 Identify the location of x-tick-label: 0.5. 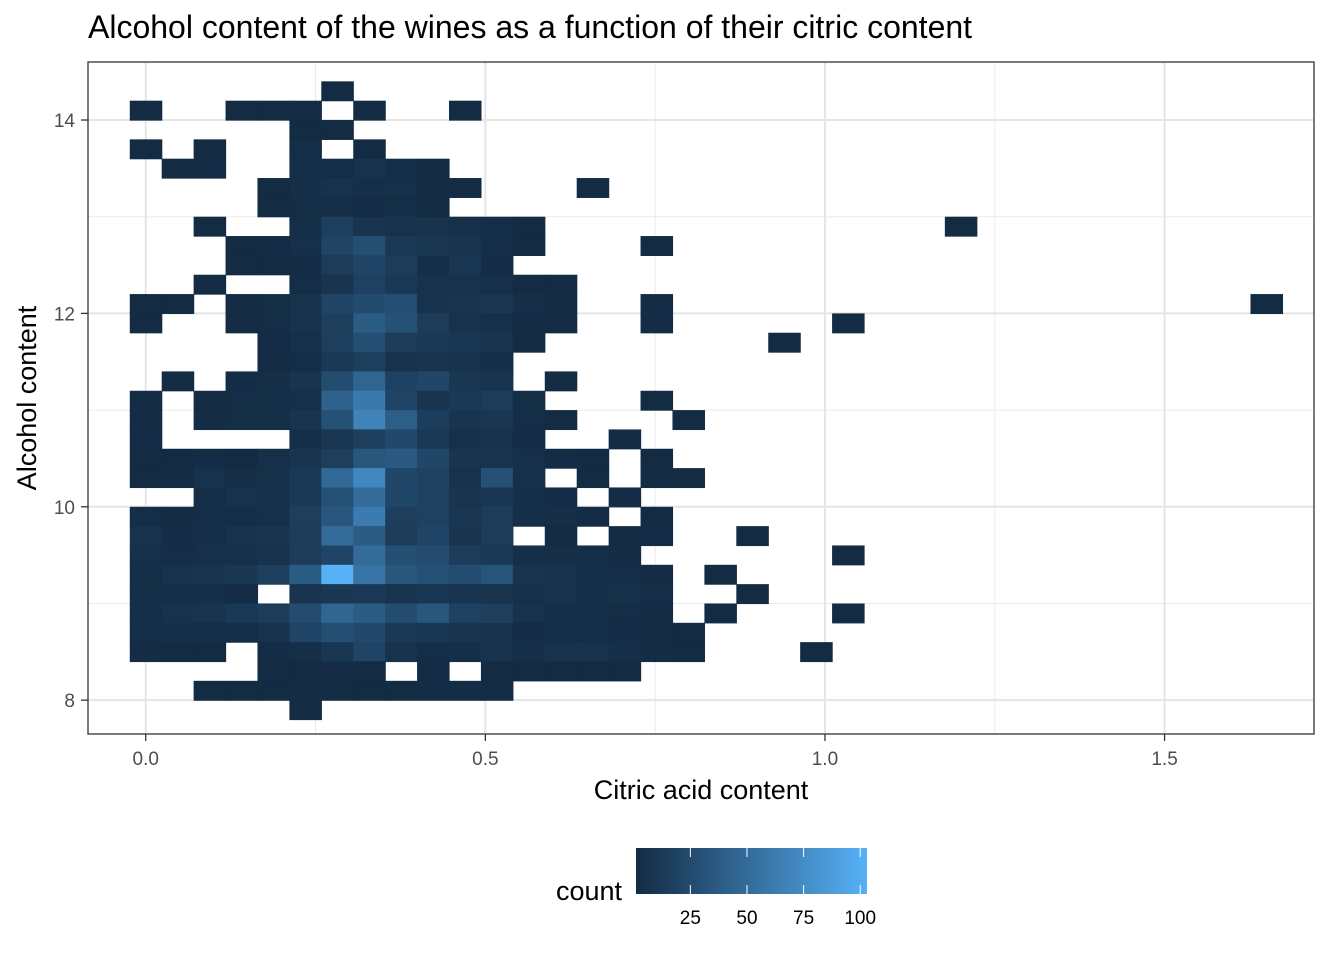
(485, 759).